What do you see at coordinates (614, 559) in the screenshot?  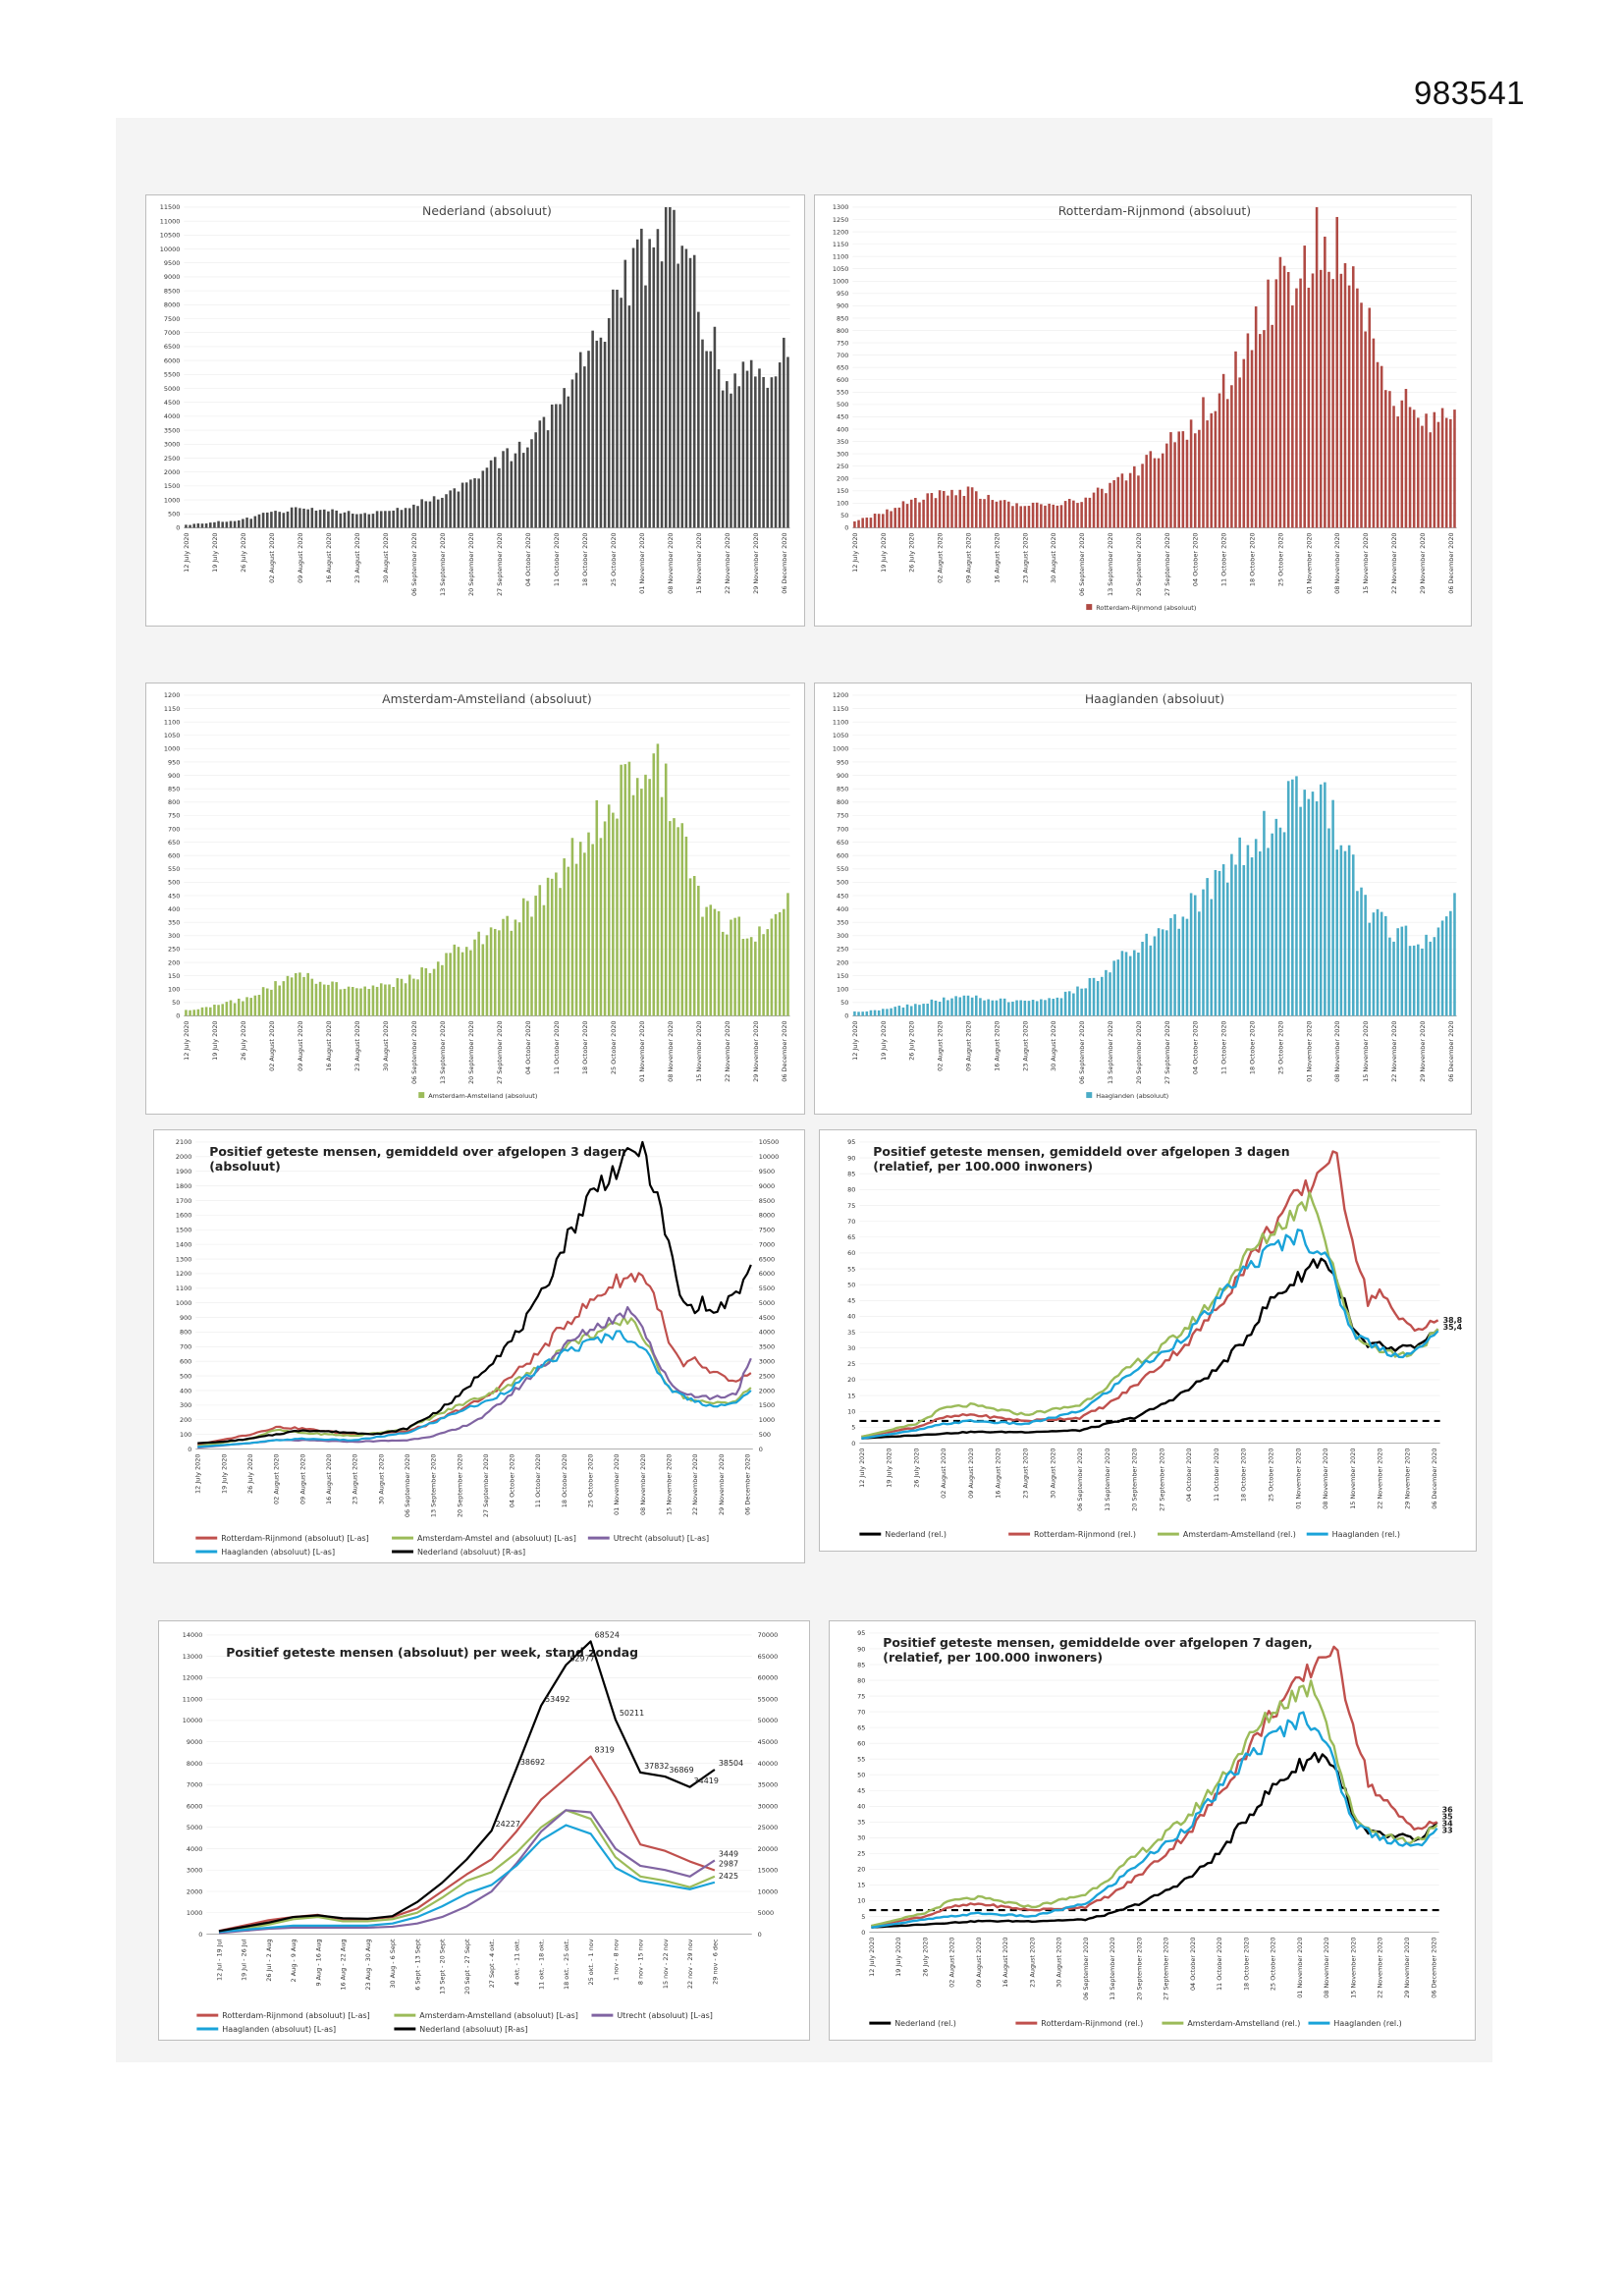 I see `x-tick-label: 25 October 2020` at bounding box center [614, 559].